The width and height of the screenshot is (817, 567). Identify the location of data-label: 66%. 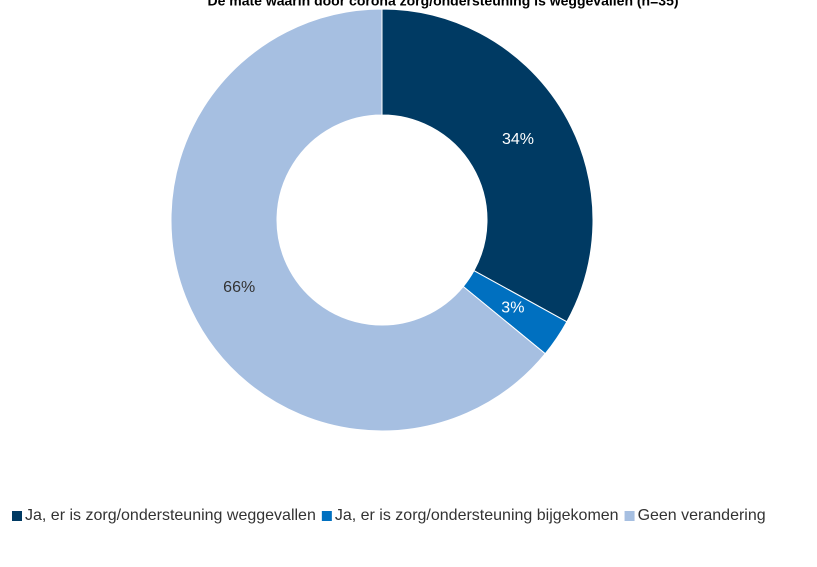
(239, 287).